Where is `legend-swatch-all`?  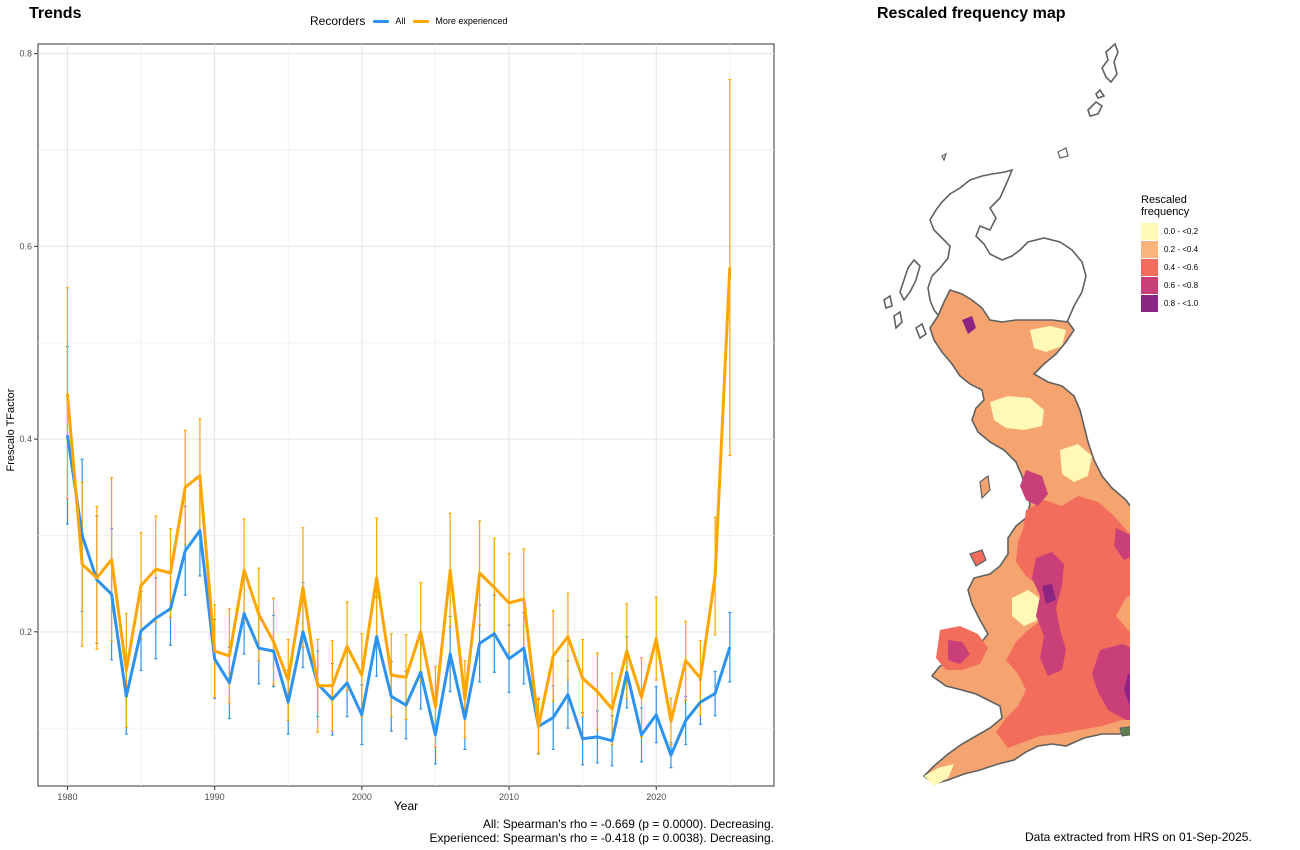 legend-swatch-all is located at coordinates (381, 21).